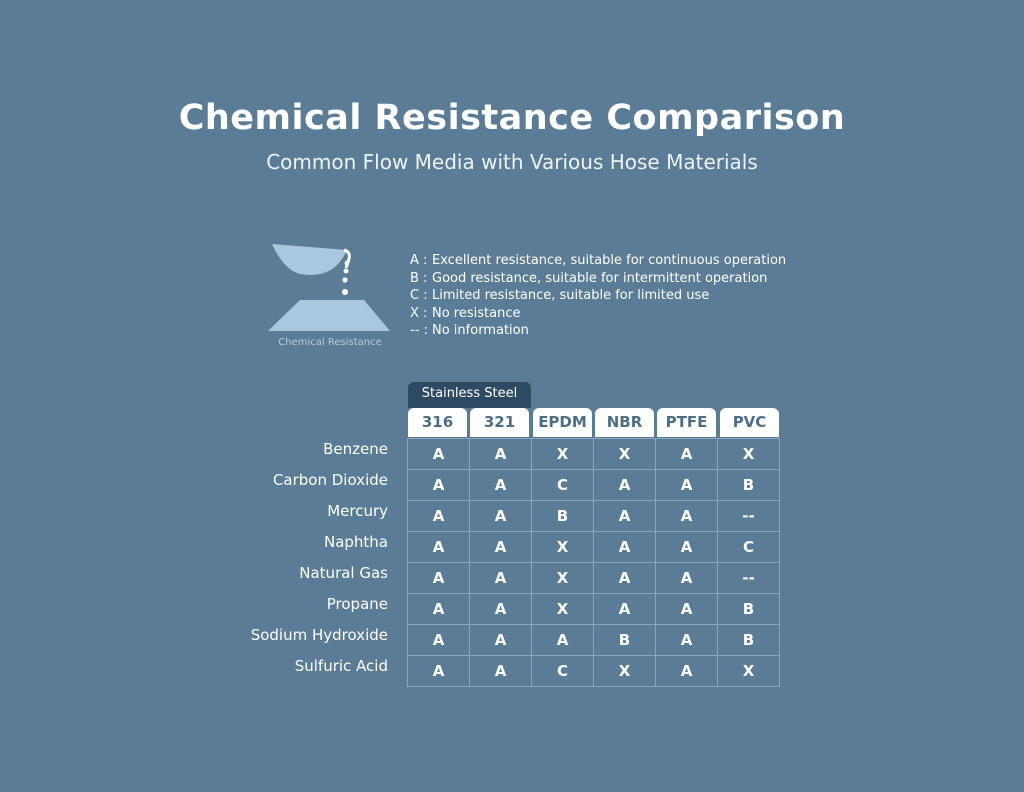 This screenshot has height=792, width=1024. Describe the element at coordinates (319, 635) in the screenshot. I see `row-label: Sodium Hydroxide` at that location.